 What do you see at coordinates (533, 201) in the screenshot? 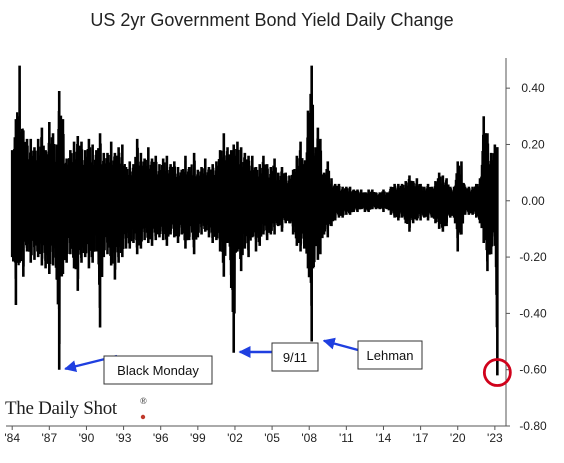
I see `y-tick-label: 0.00` at bounding box center [533, 201].